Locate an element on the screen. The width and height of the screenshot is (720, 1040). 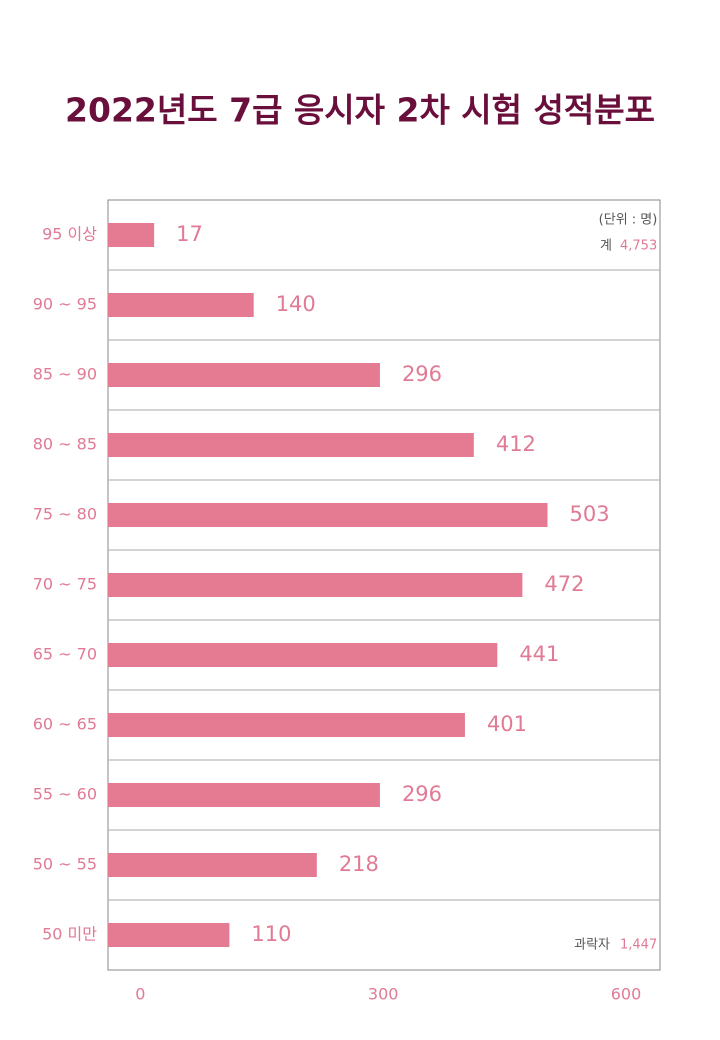
value-label: 401 is located at coordinates (507, 724).